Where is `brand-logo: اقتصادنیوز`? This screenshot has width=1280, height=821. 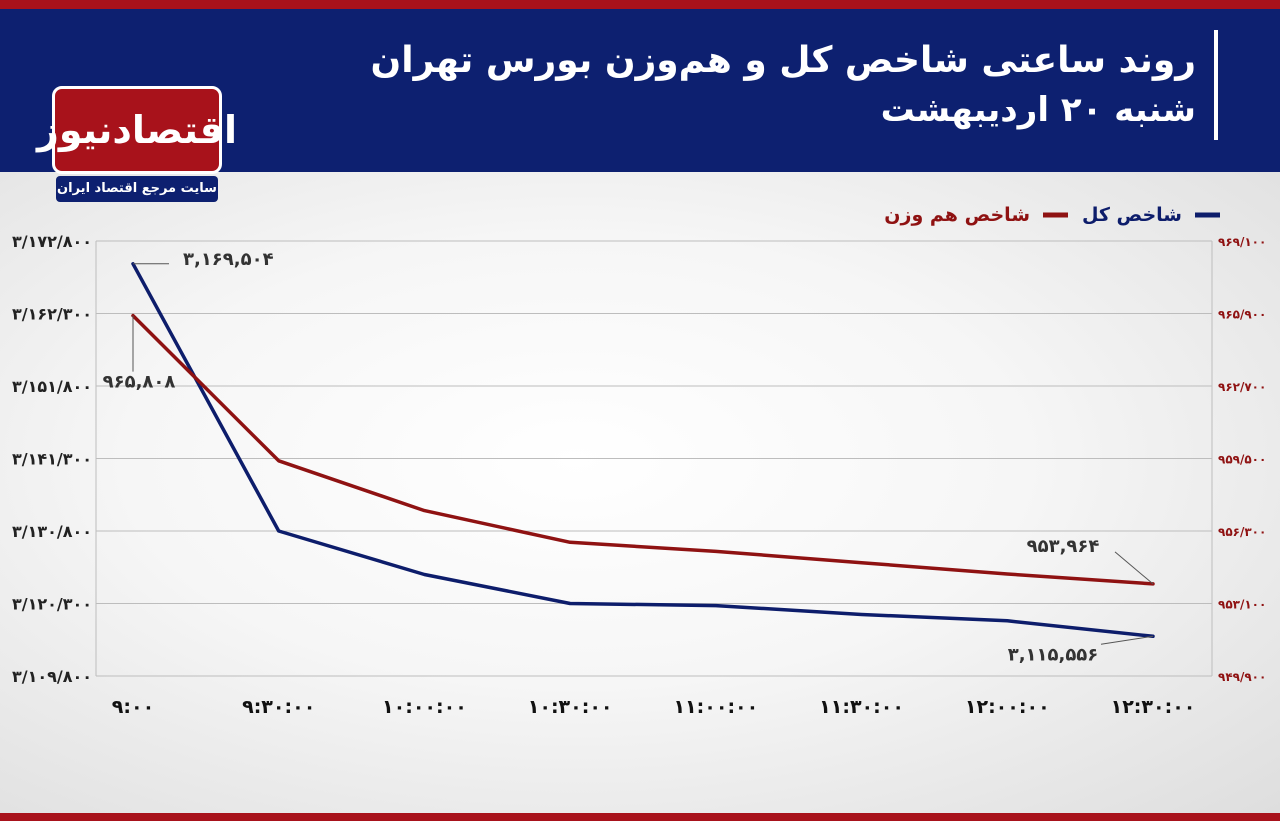 brand-logo: اقتصادنیوز is located at coordinates (137, 130).